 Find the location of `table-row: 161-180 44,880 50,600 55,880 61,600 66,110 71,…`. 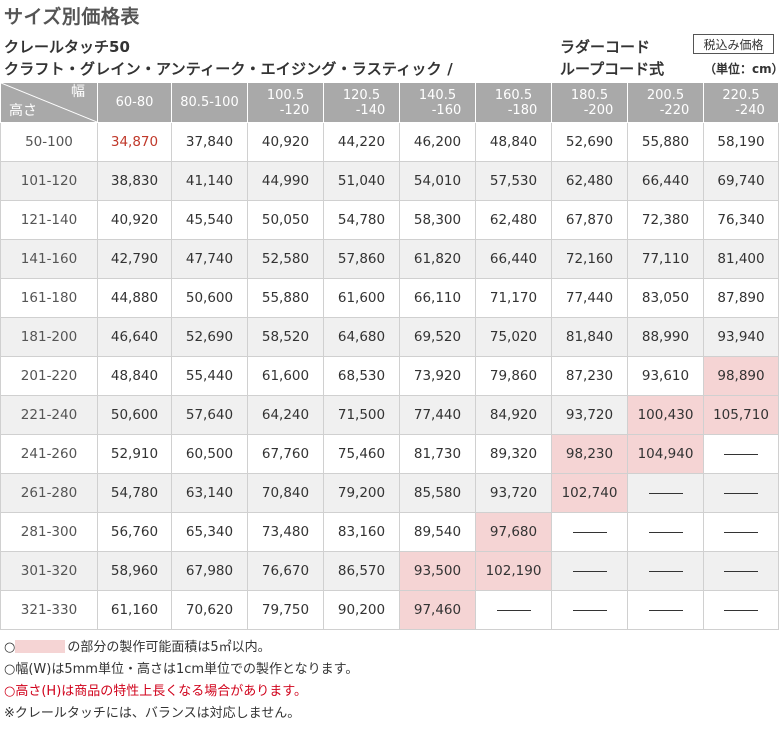

table-row: 161-180 44,880 50,600 55,880 61,600 66,110 71,… is located at coordinates (389, 298).